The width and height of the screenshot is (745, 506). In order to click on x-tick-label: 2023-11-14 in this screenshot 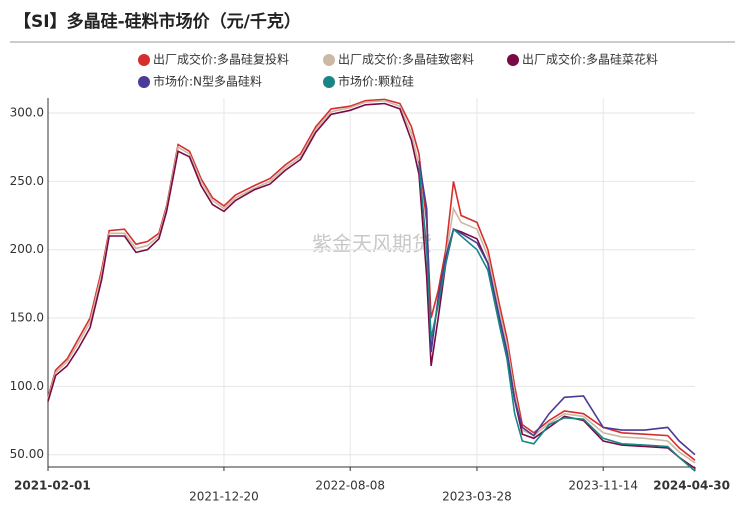, I will do `click(603, 486)`.